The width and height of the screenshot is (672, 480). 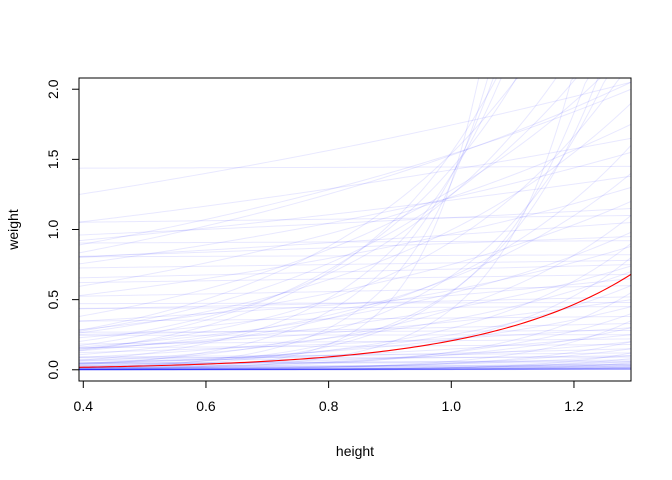 I want to click on y-axis: 0.0 0.5 1.0 1.5 2.0, so click(x=62, y=229).